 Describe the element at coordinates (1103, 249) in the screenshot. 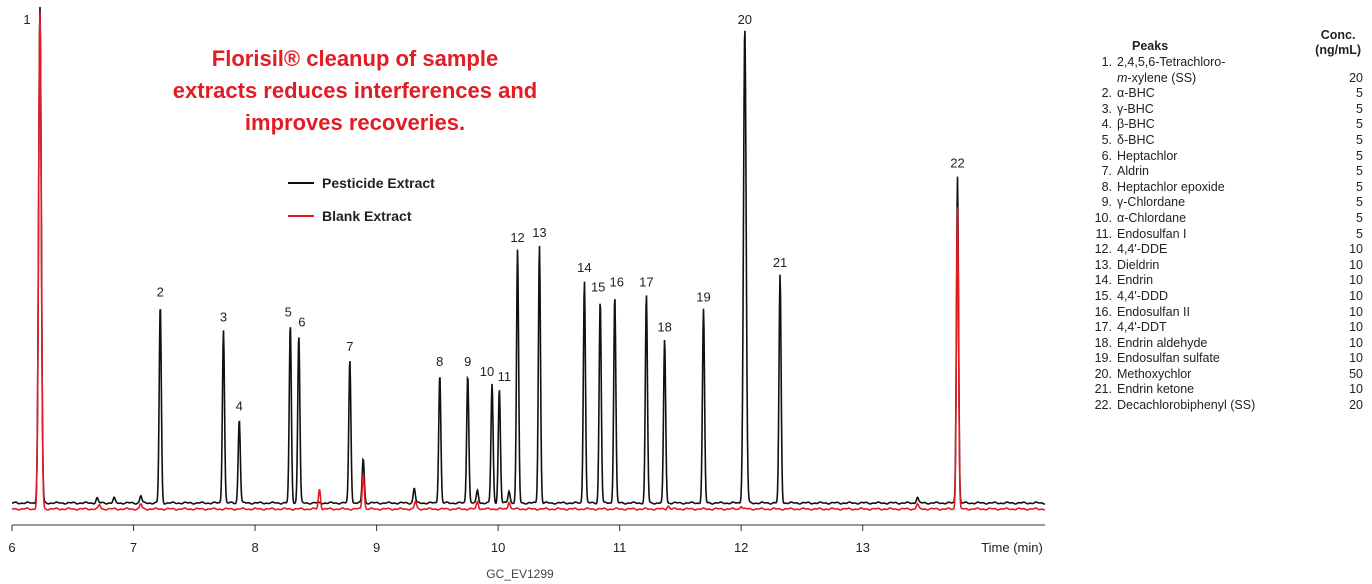

I see `peak-number: 12.` at that location.